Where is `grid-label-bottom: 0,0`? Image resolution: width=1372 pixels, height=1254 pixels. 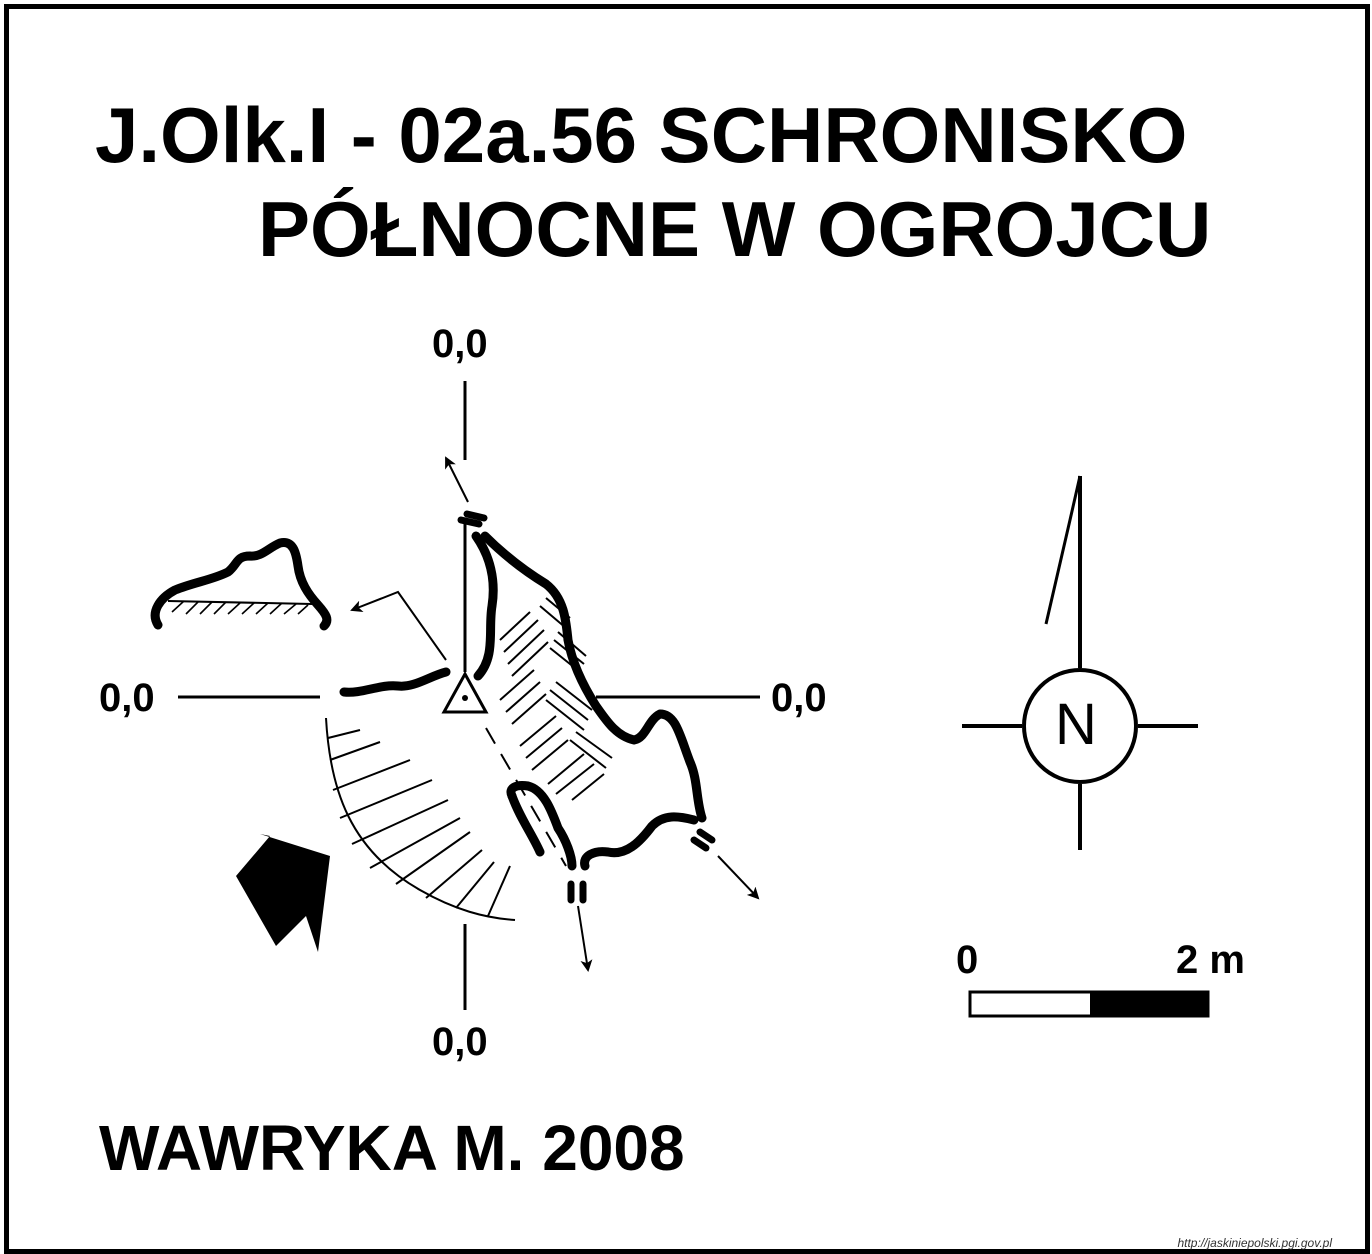
grid-label-bottom: 0,0 is located at coordinates (460, 1042).